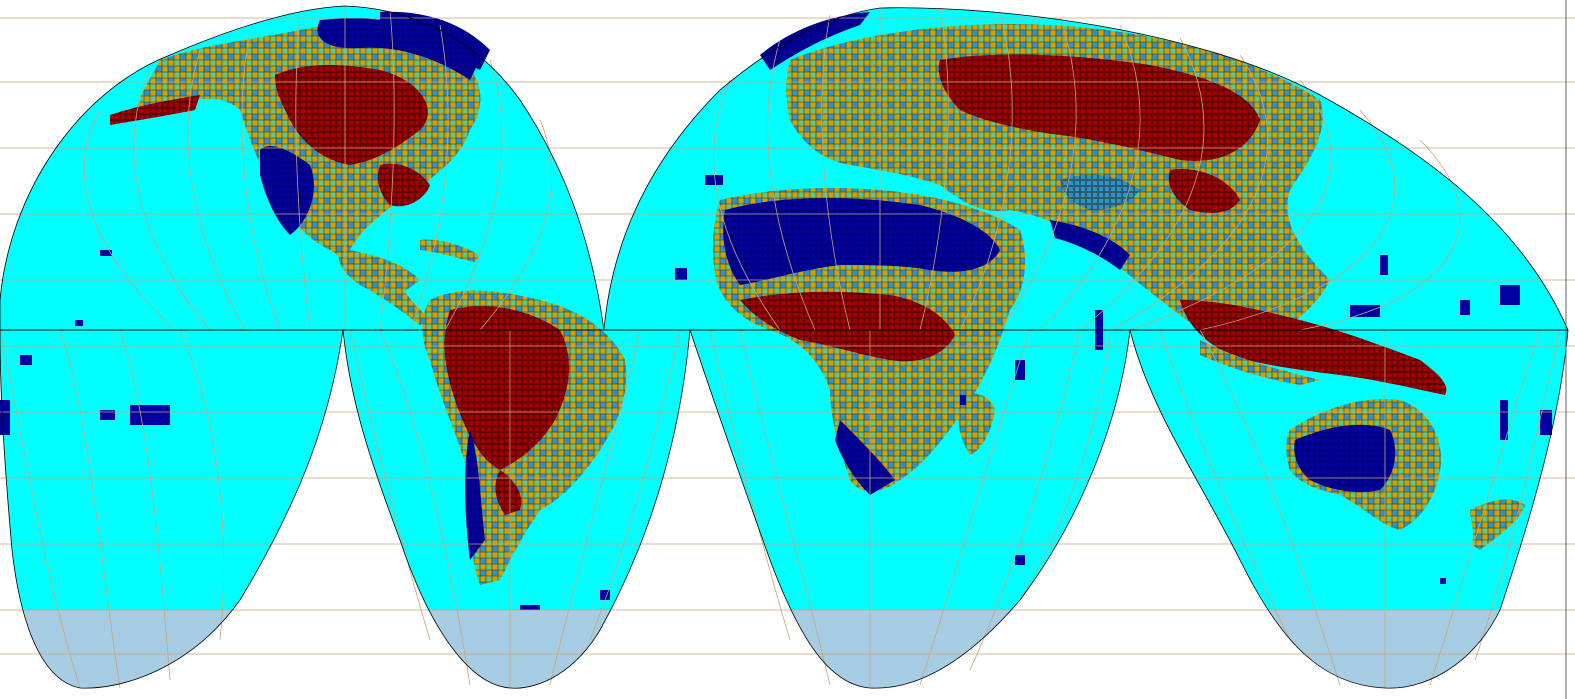  Describe the element at coordinates (625, 40) in the screenshot. I see `landmass-greenland` at that location.